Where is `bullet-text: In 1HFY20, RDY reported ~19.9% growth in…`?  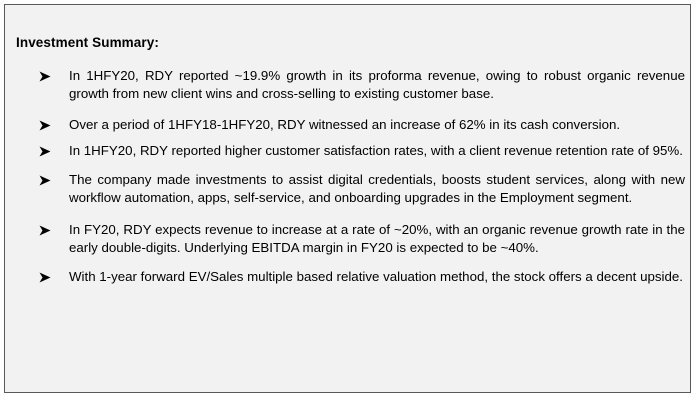 bullet-text: In 1HFY20, RDY reported ~19.9% growth in… is located at coordinates (377, 85).